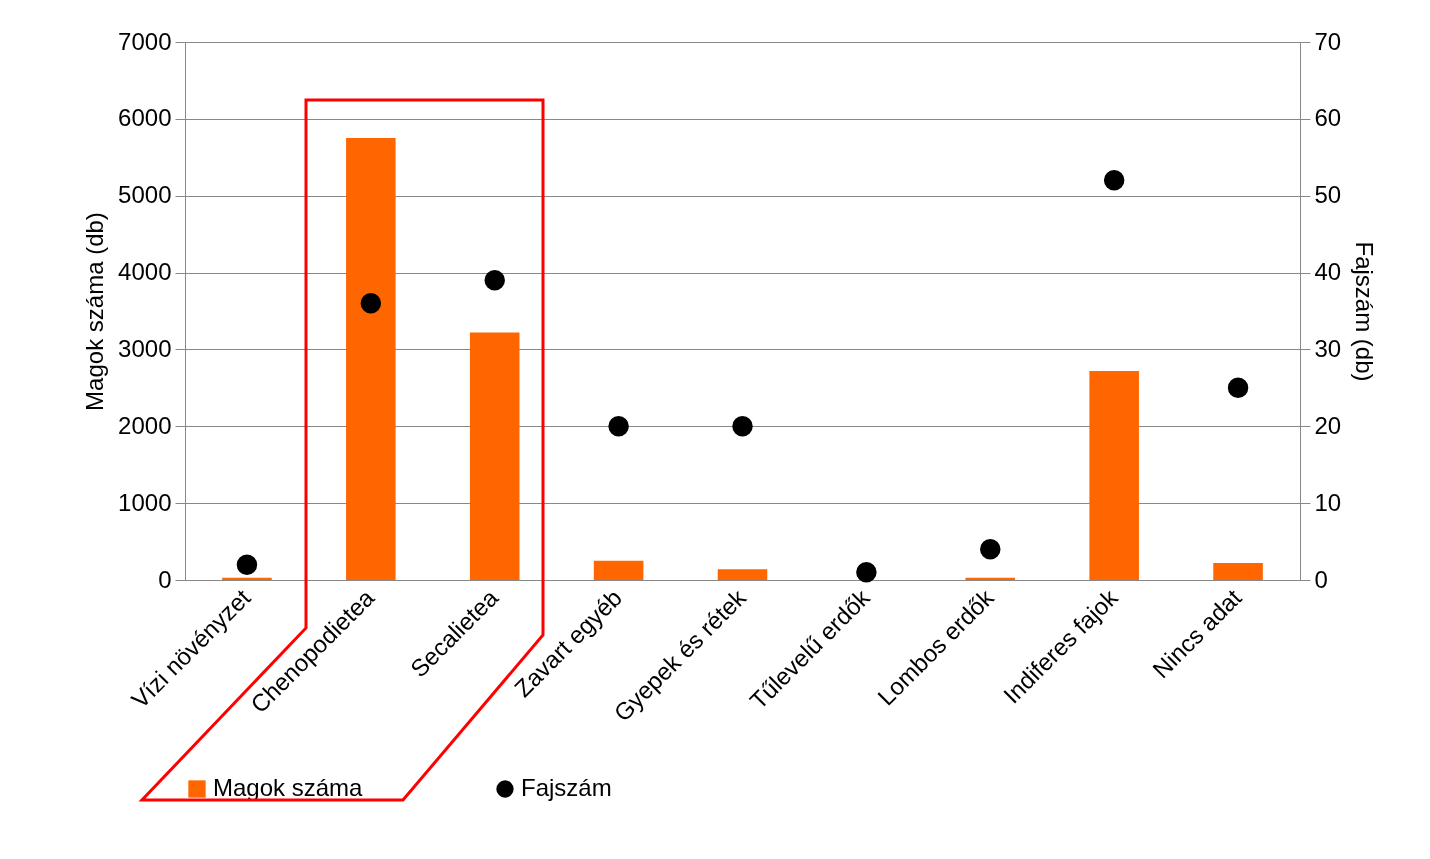 The height and width of the screenshot is (859, 1430). Describe the element at coordinates (165, 579) in the screenshot. I see `y-tick-label: 0` at that location.